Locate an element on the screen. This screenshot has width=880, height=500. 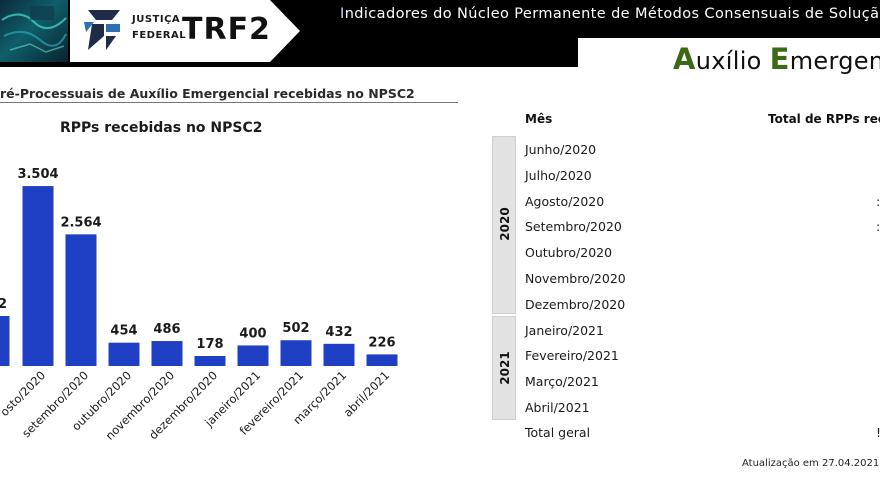
chart-data-label: 432 is located at coordinates (338, 332).